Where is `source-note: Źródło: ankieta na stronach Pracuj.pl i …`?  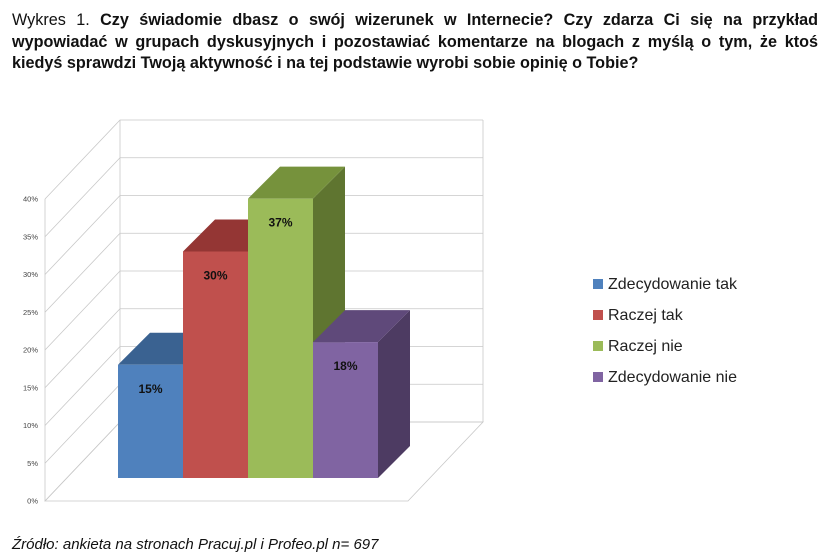 source-note: Źródło: ankieta na stronach Pracuj.pl i … is located at coordinates (195, 544).